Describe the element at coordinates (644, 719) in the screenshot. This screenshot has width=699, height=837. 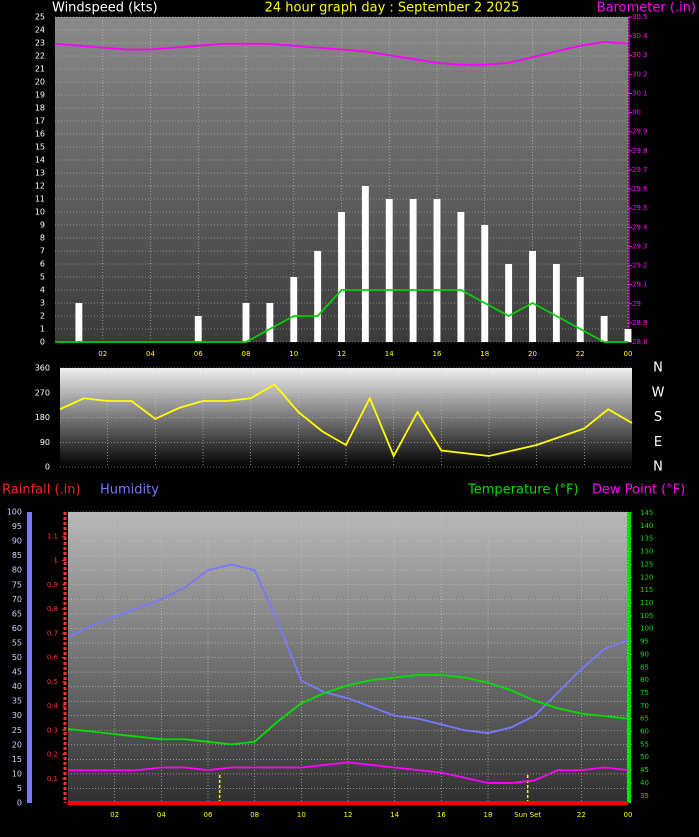
I see `y2-tick-label: 65` at that location.